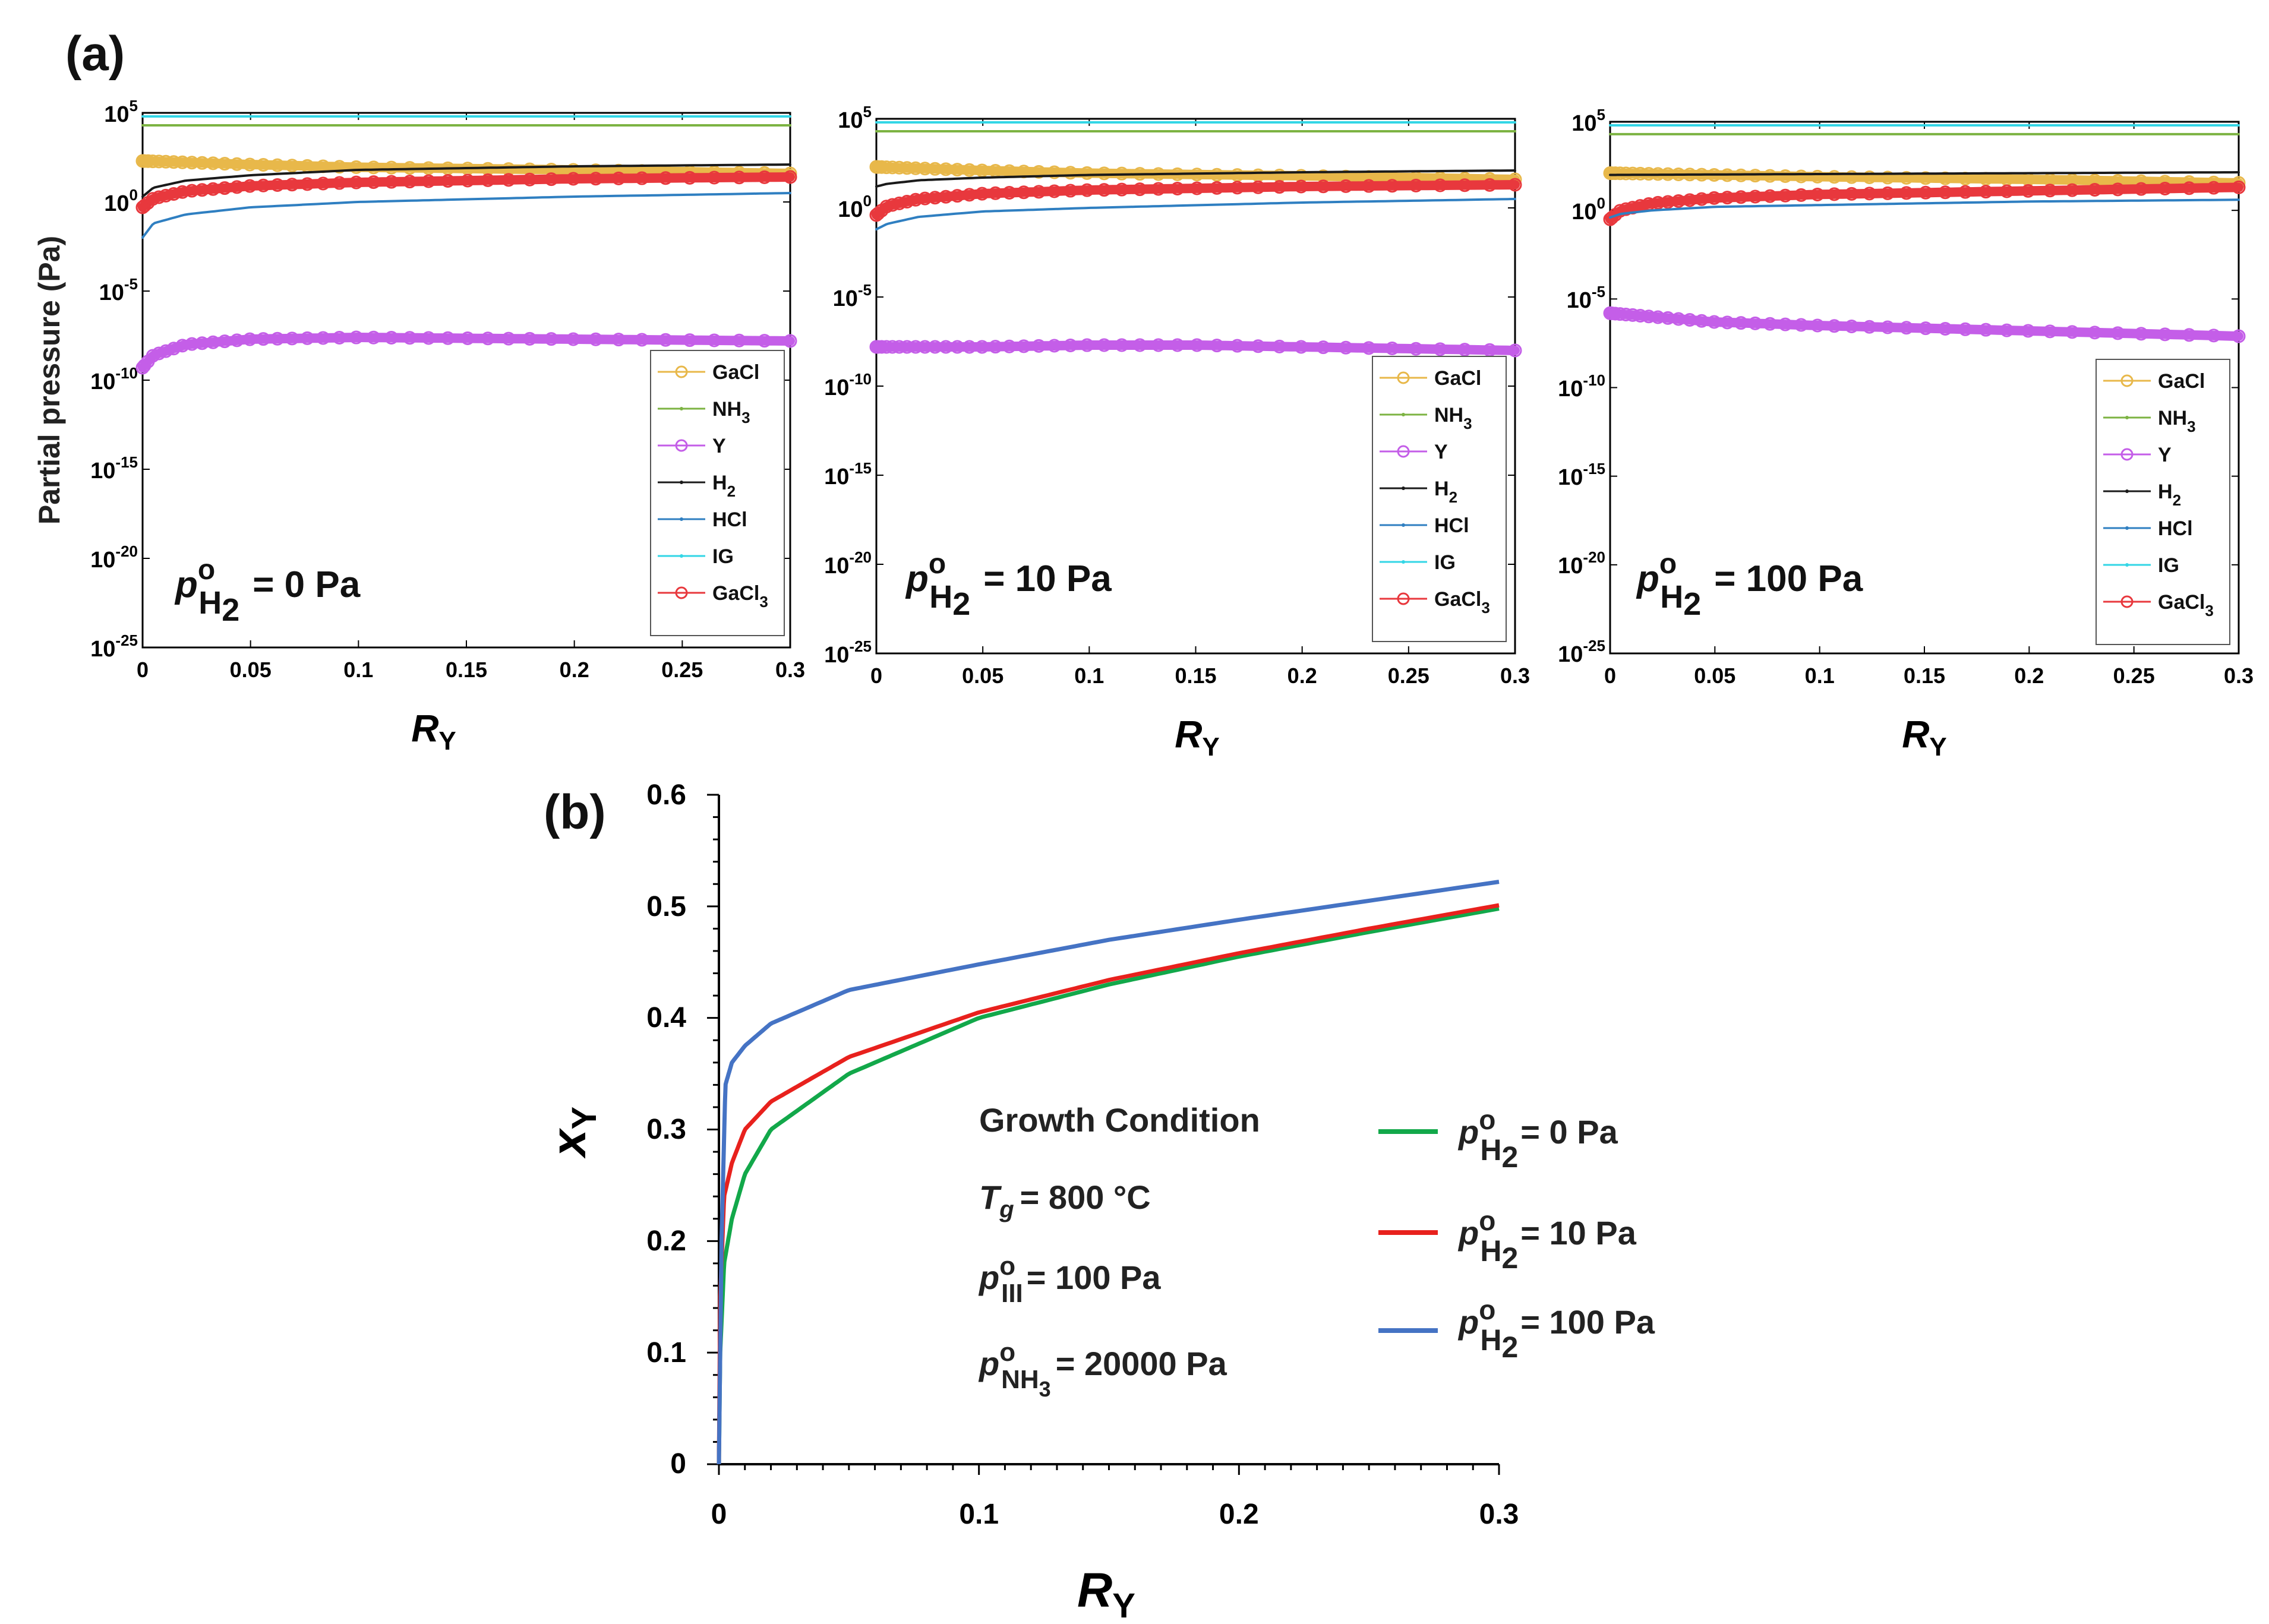  I want to click on growth-p-nh3: po NH3= 20000 Pa, so click(1102, 1369).